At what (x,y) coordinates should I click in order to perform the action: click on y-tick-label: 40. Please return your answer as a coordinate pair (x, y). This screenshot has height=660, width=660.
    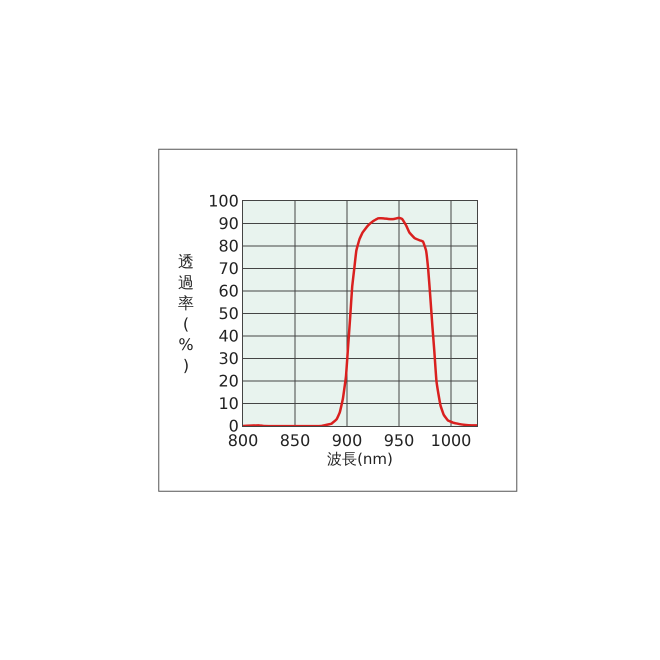
    Looking at the image, I should click on (228, 336).